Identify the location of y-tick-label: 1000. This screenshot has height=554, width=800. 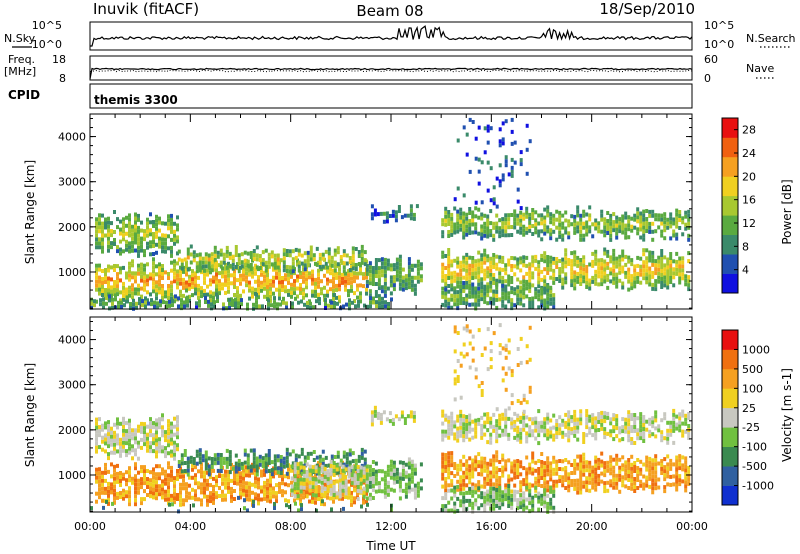
(72, 272).